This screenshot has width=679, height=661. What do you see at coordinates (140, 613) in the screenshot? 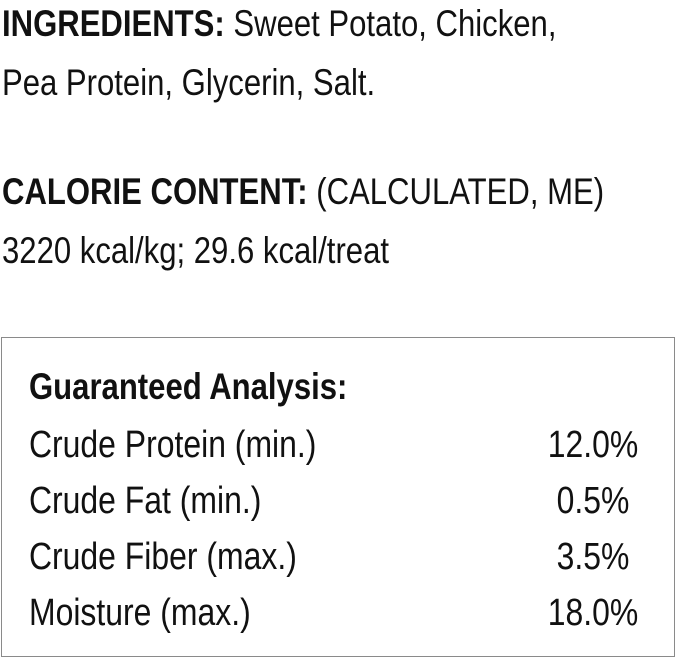
I see `analysis-row-name: Moisture (max.)` at bounding box center [140, 613].